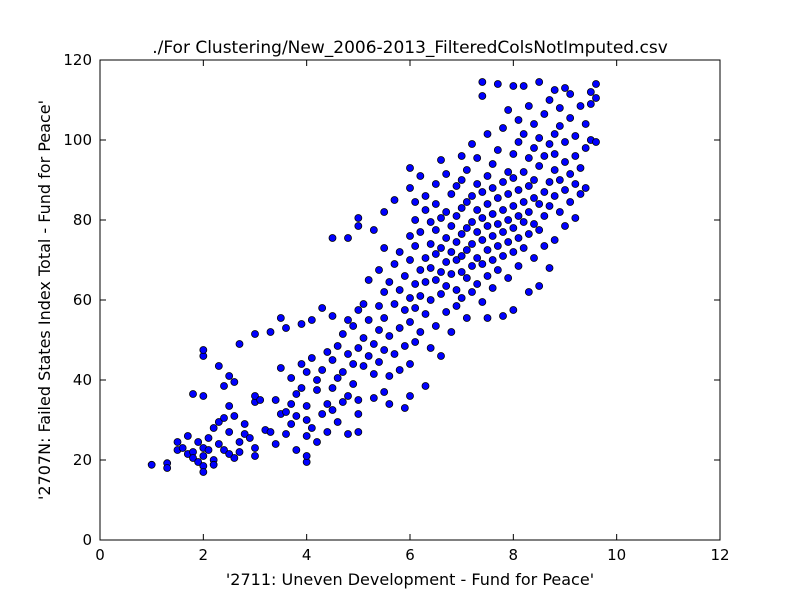 The height and width of the screenshot is (604, 800). Describe the element at coordinates (82, 380) in the screenshot. I see `y-tick-label: 40` at that location.